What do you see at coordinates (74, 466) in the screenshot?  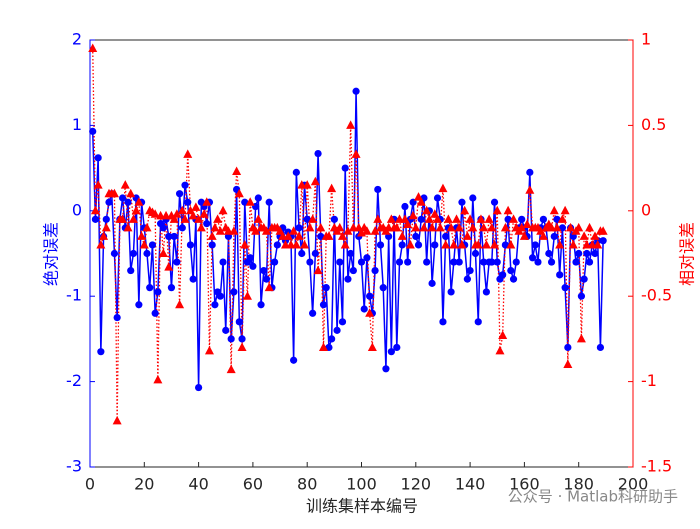 I see `y-tick-label: -3` at bounding box center [74, 466].